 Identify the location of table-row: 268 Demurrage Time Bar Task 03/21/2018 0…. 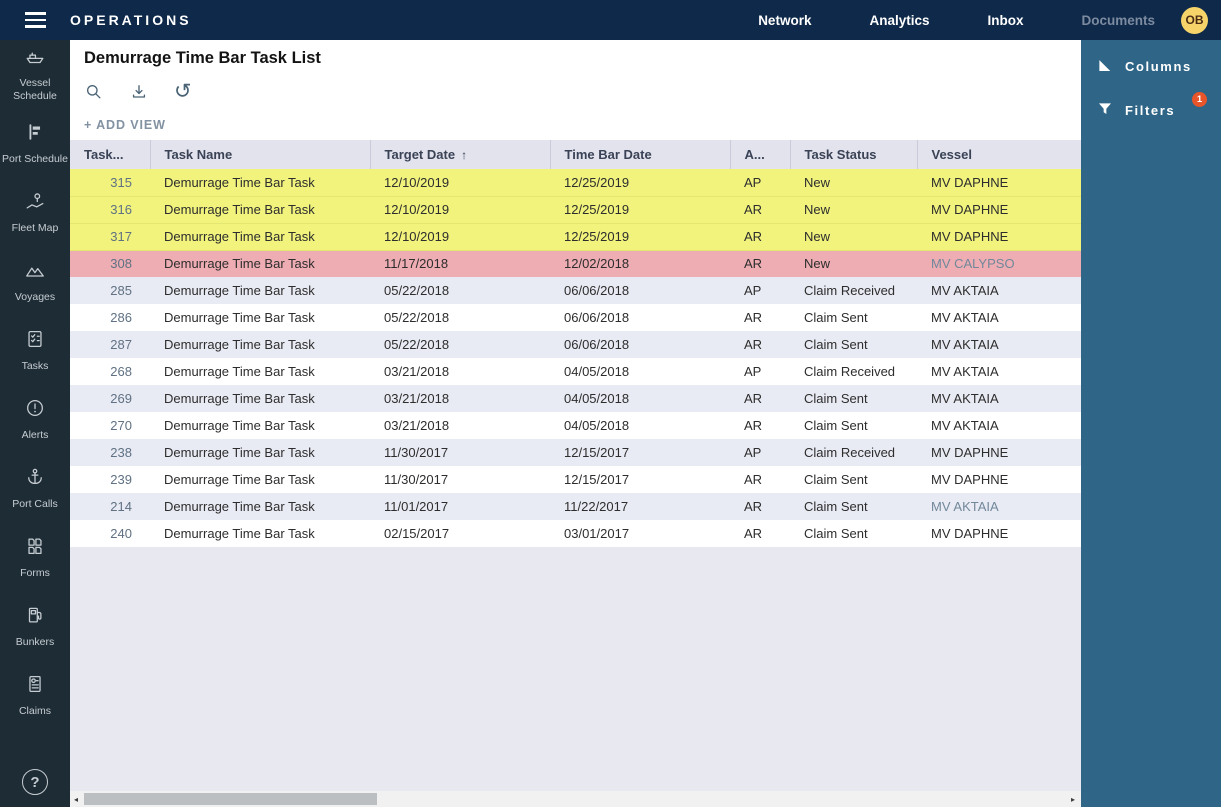
(575, 371).